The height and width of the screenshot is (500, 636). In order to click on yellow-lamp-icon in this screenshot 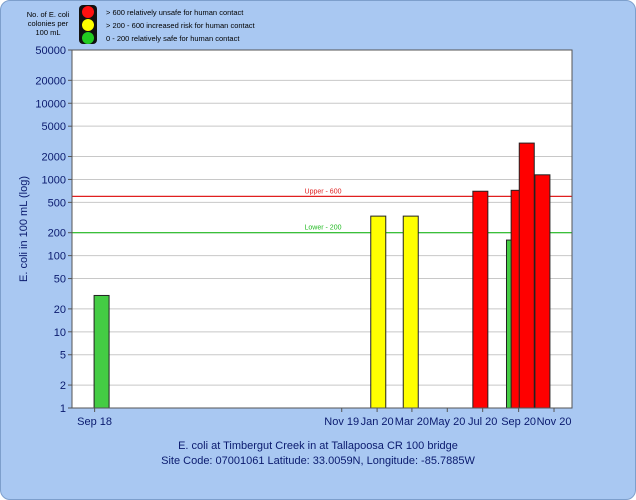, I will do `click(88, 25)`.